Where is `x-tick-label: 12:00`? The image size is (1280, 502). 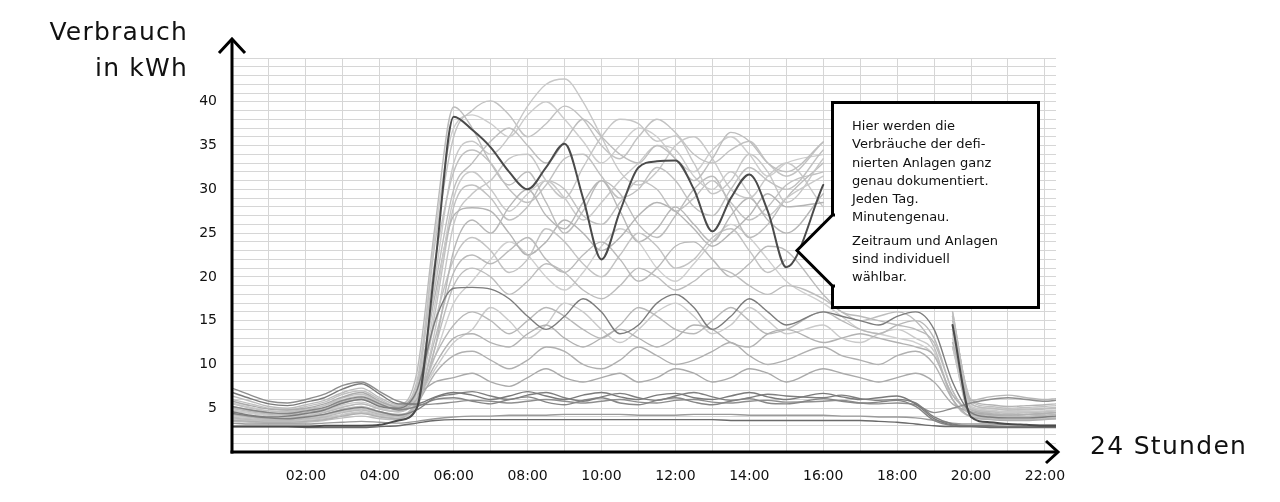 x-tick-label: 12:00 is located at coordinates (675, 475).